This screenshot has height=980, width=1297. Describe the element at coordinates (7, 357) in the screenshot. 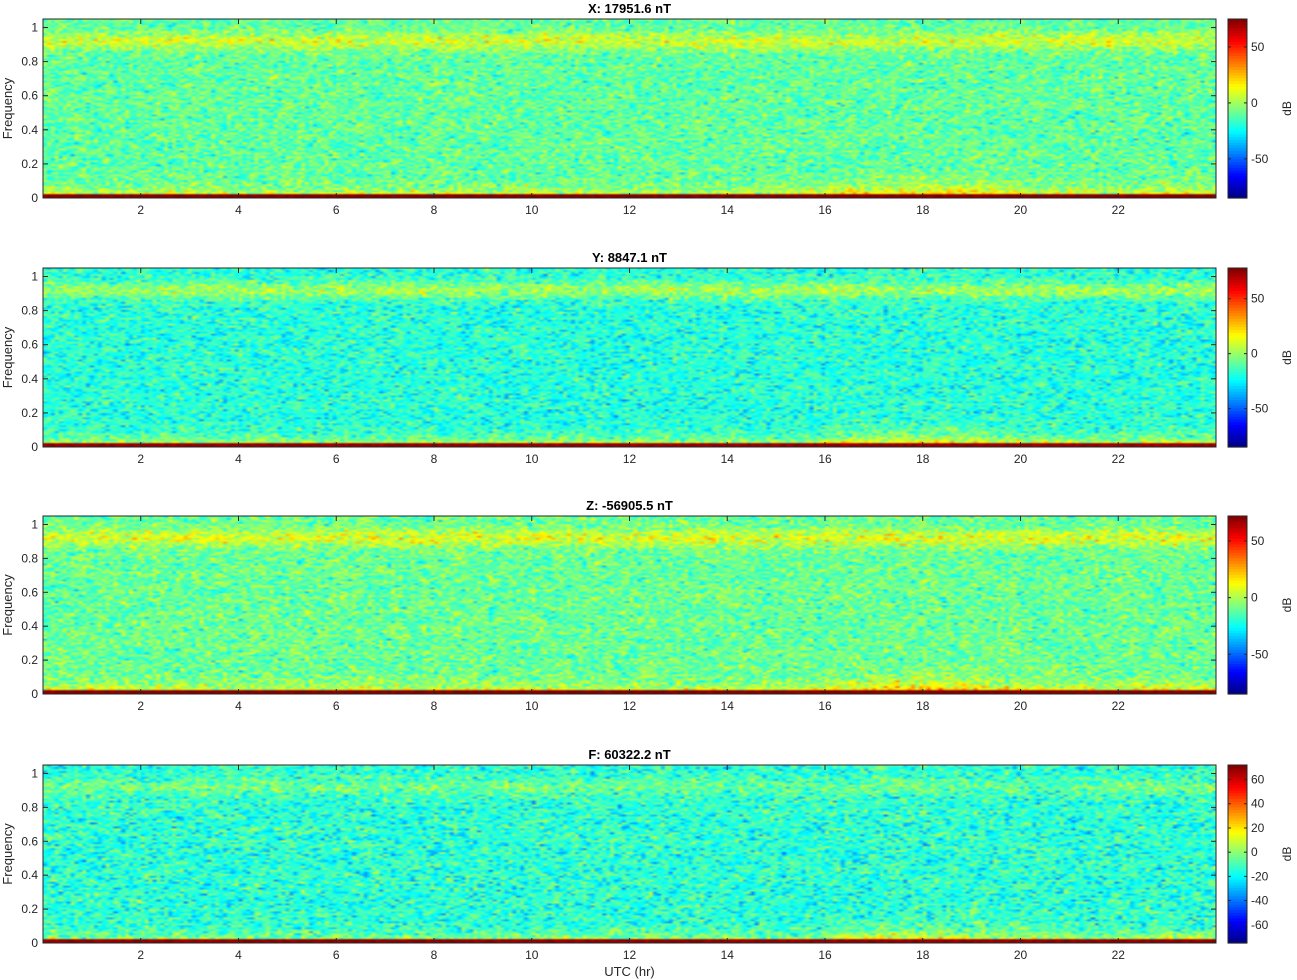

I see `y-axis-label: Frequency` at that location.